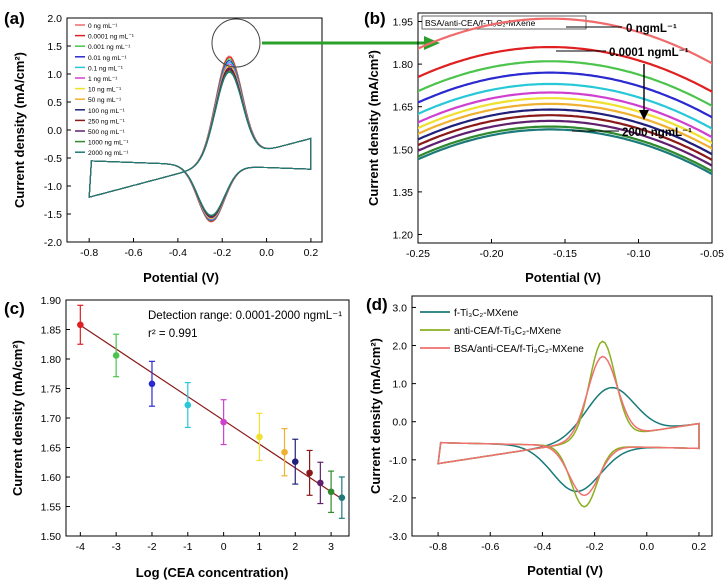 Image resolution: width=724 pixels, height=586 pixels. I want to click on x-tick-label: 2, so click(295, 547).